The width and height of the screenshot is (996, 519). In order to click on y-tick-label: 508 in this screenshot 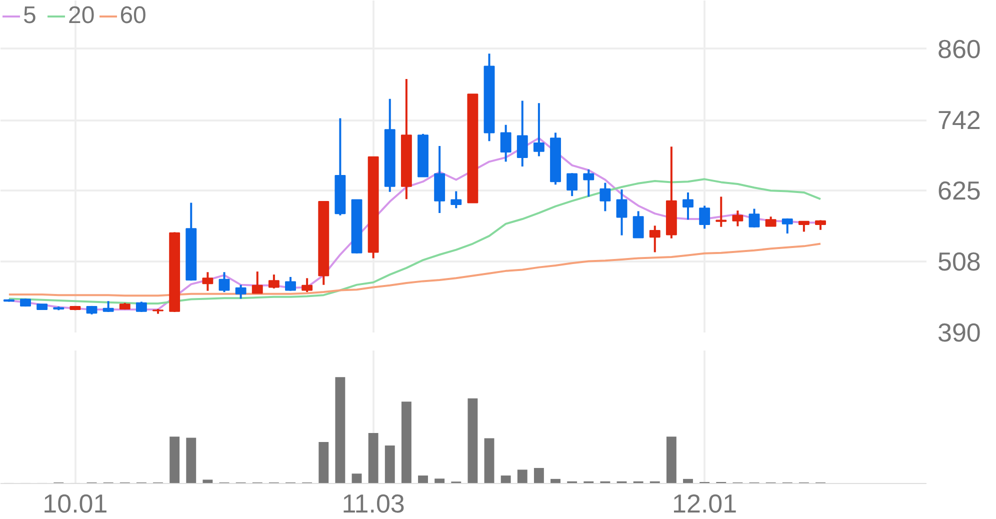, I will do `click(959, 261)`.